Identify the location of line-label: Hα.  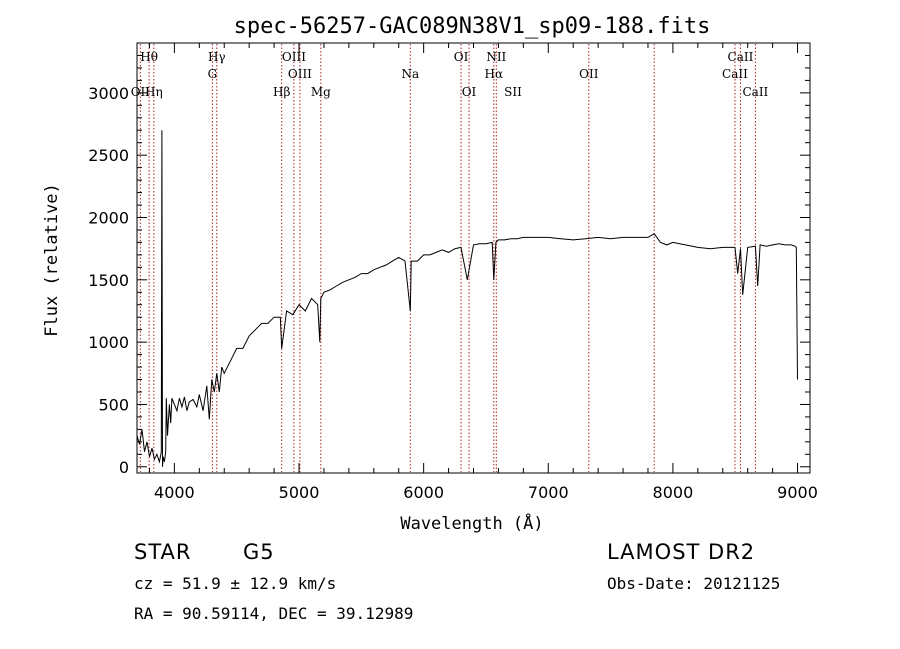
(494, 74).